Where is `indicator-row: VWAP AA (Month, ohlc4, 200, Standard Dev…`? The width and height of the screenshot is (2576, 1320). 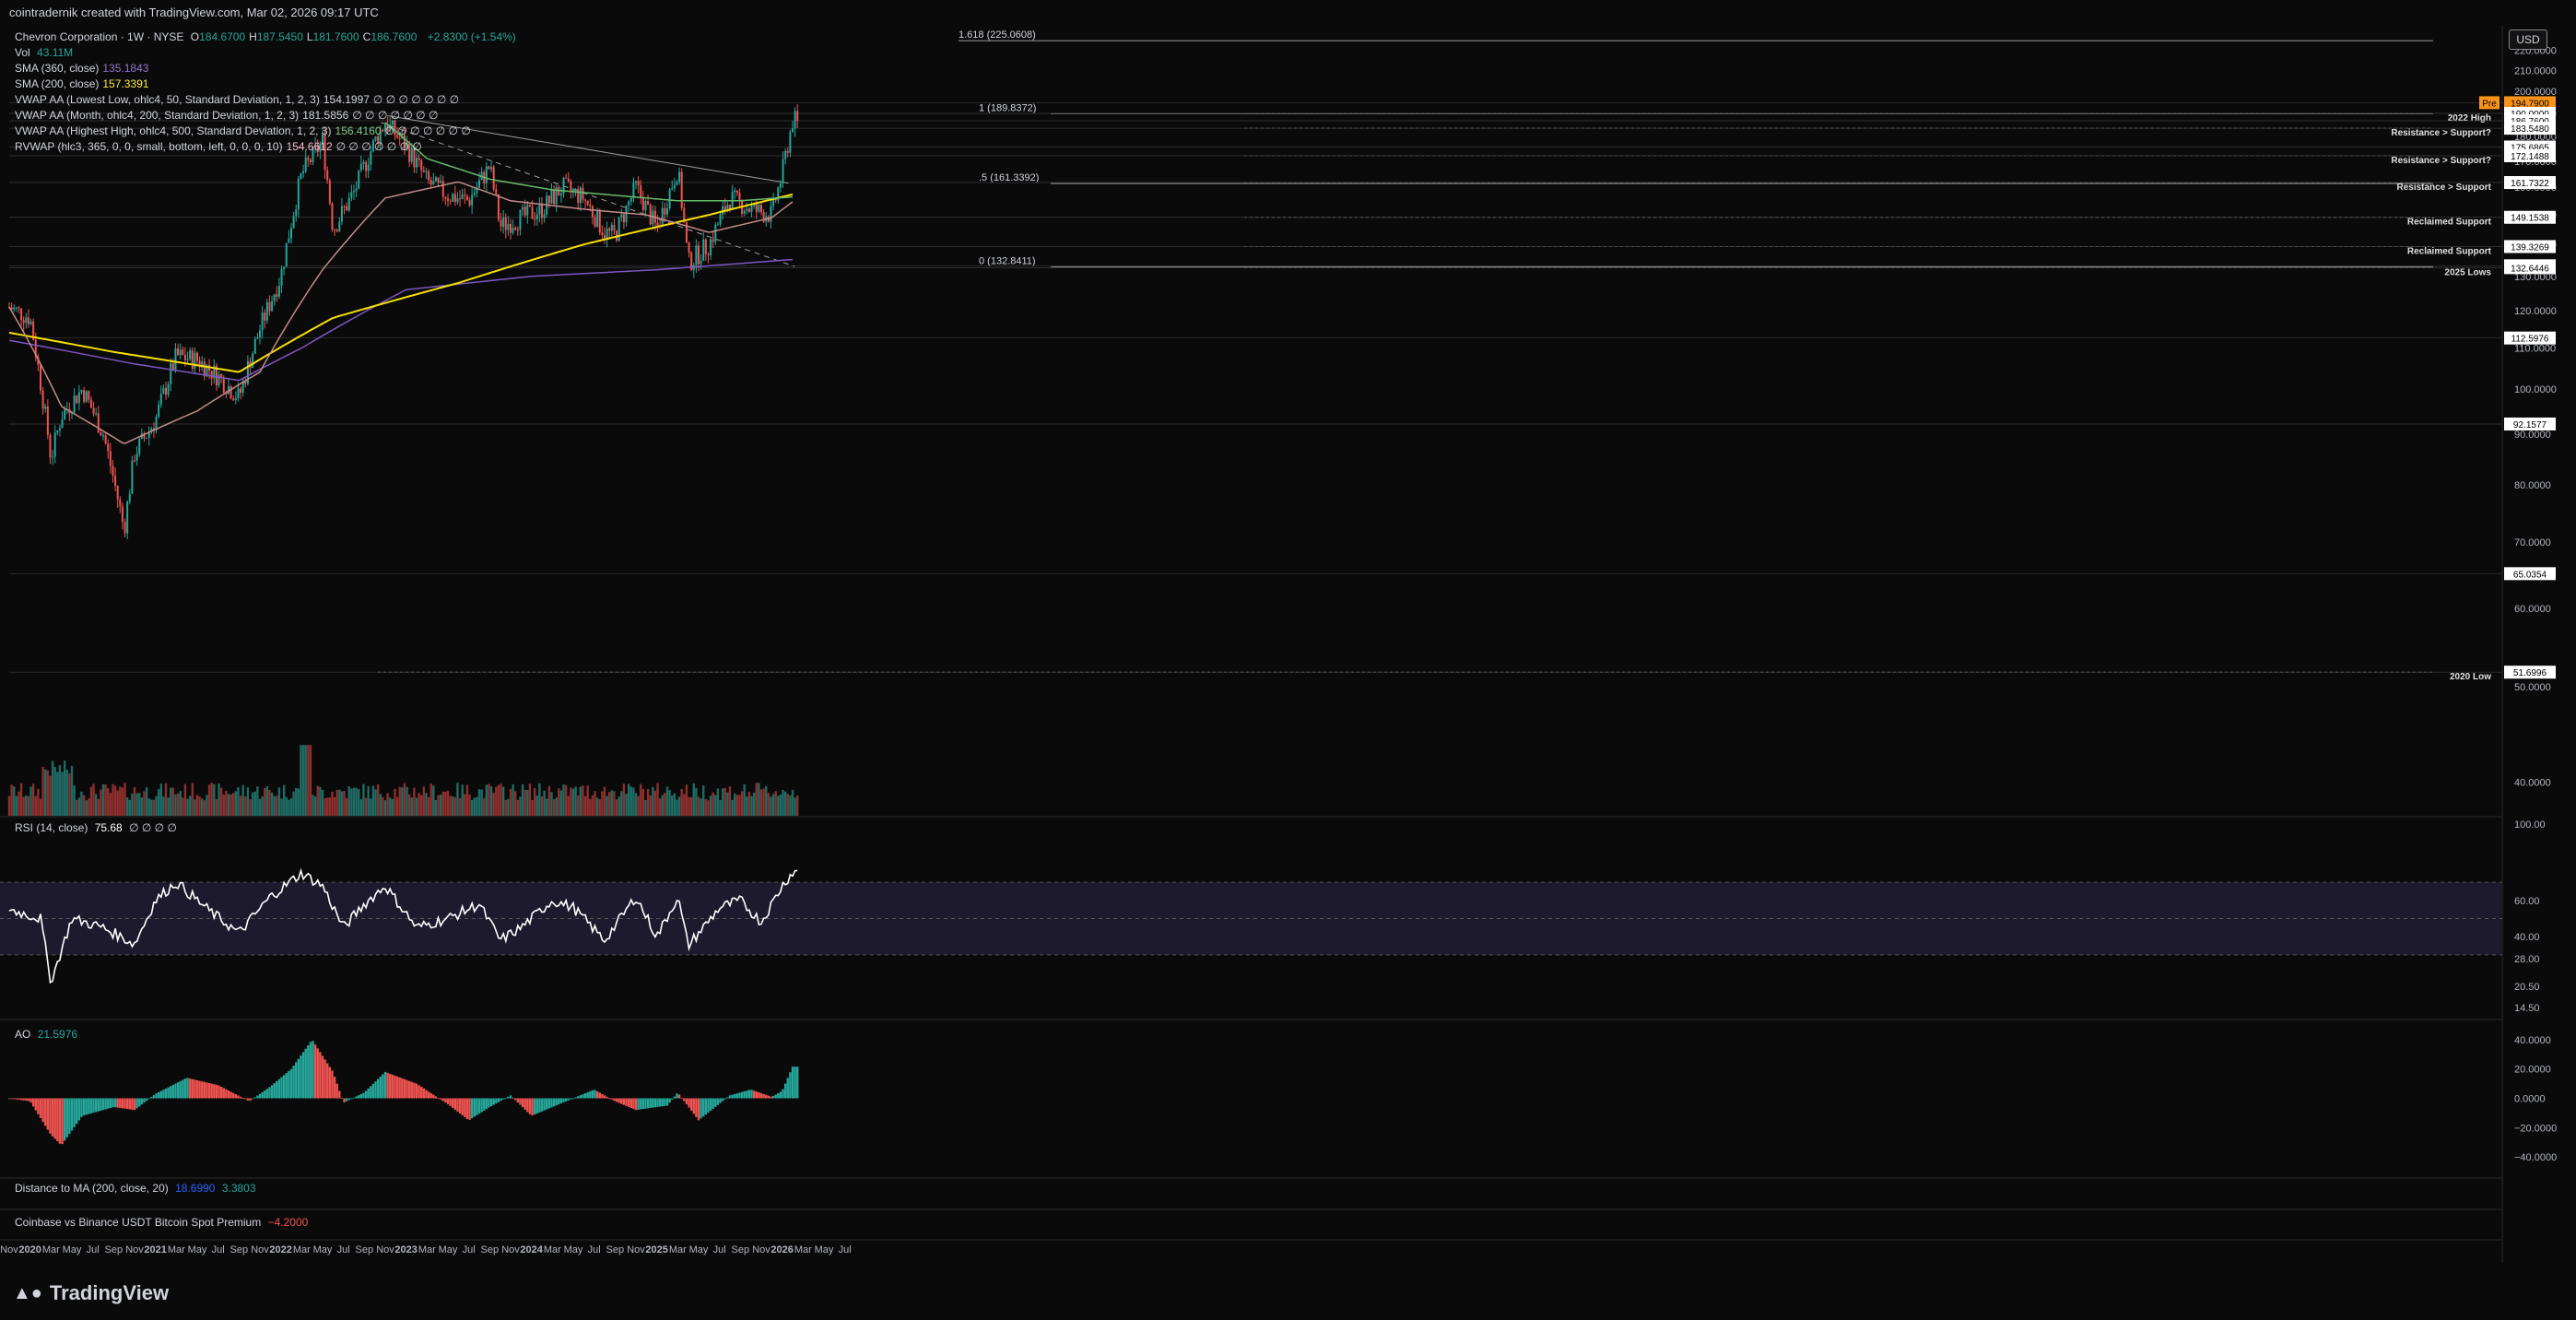 indicator-row: VWAP AA (Month, ohlc4, 200, Standard Dev… is located at coordinates (267, 116).